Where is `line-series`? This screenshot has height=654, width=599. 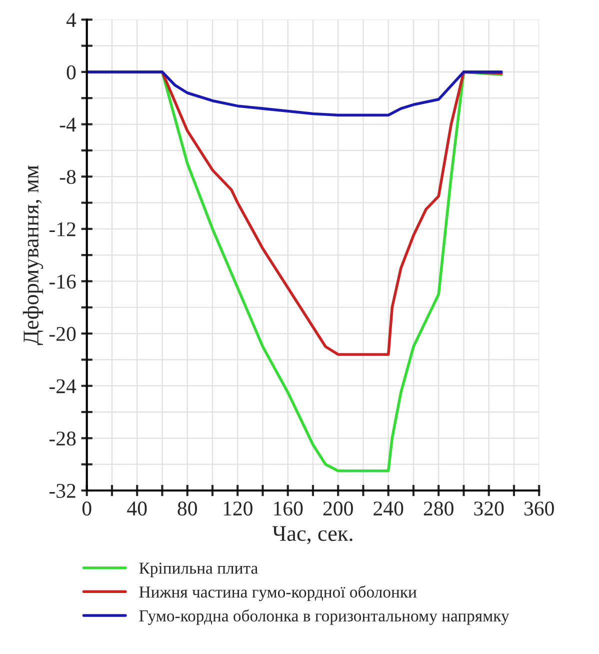 line-series is located at coordinates (294, 93).